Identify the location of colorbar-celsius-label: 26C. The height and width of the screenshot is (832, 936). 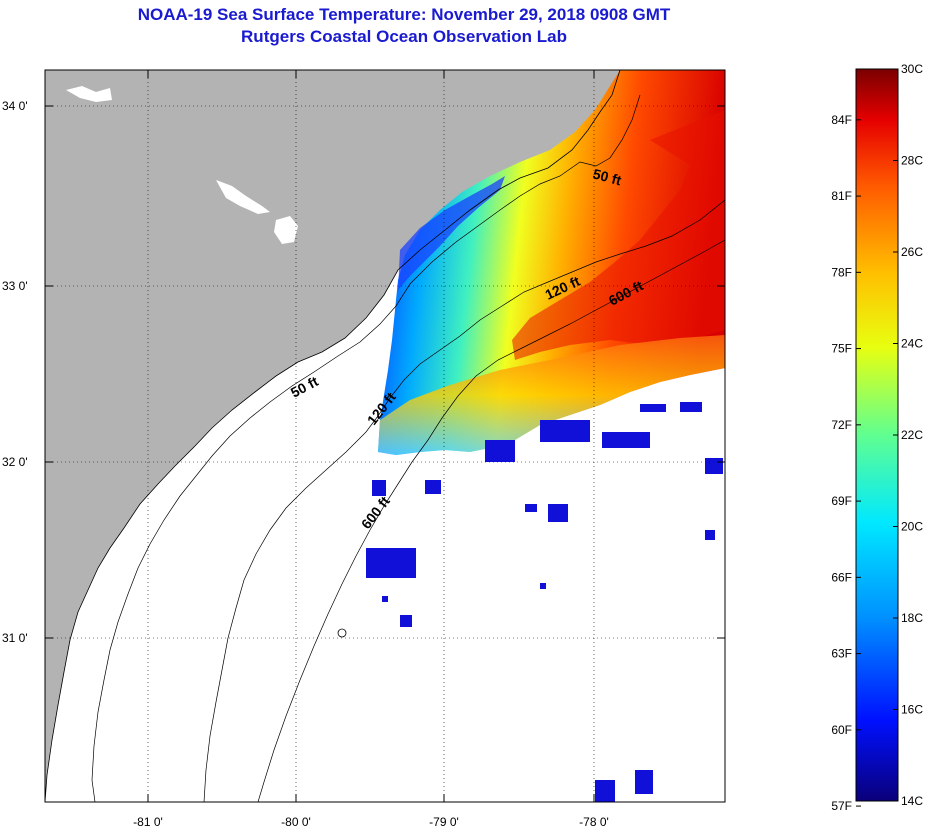
(912, 252).